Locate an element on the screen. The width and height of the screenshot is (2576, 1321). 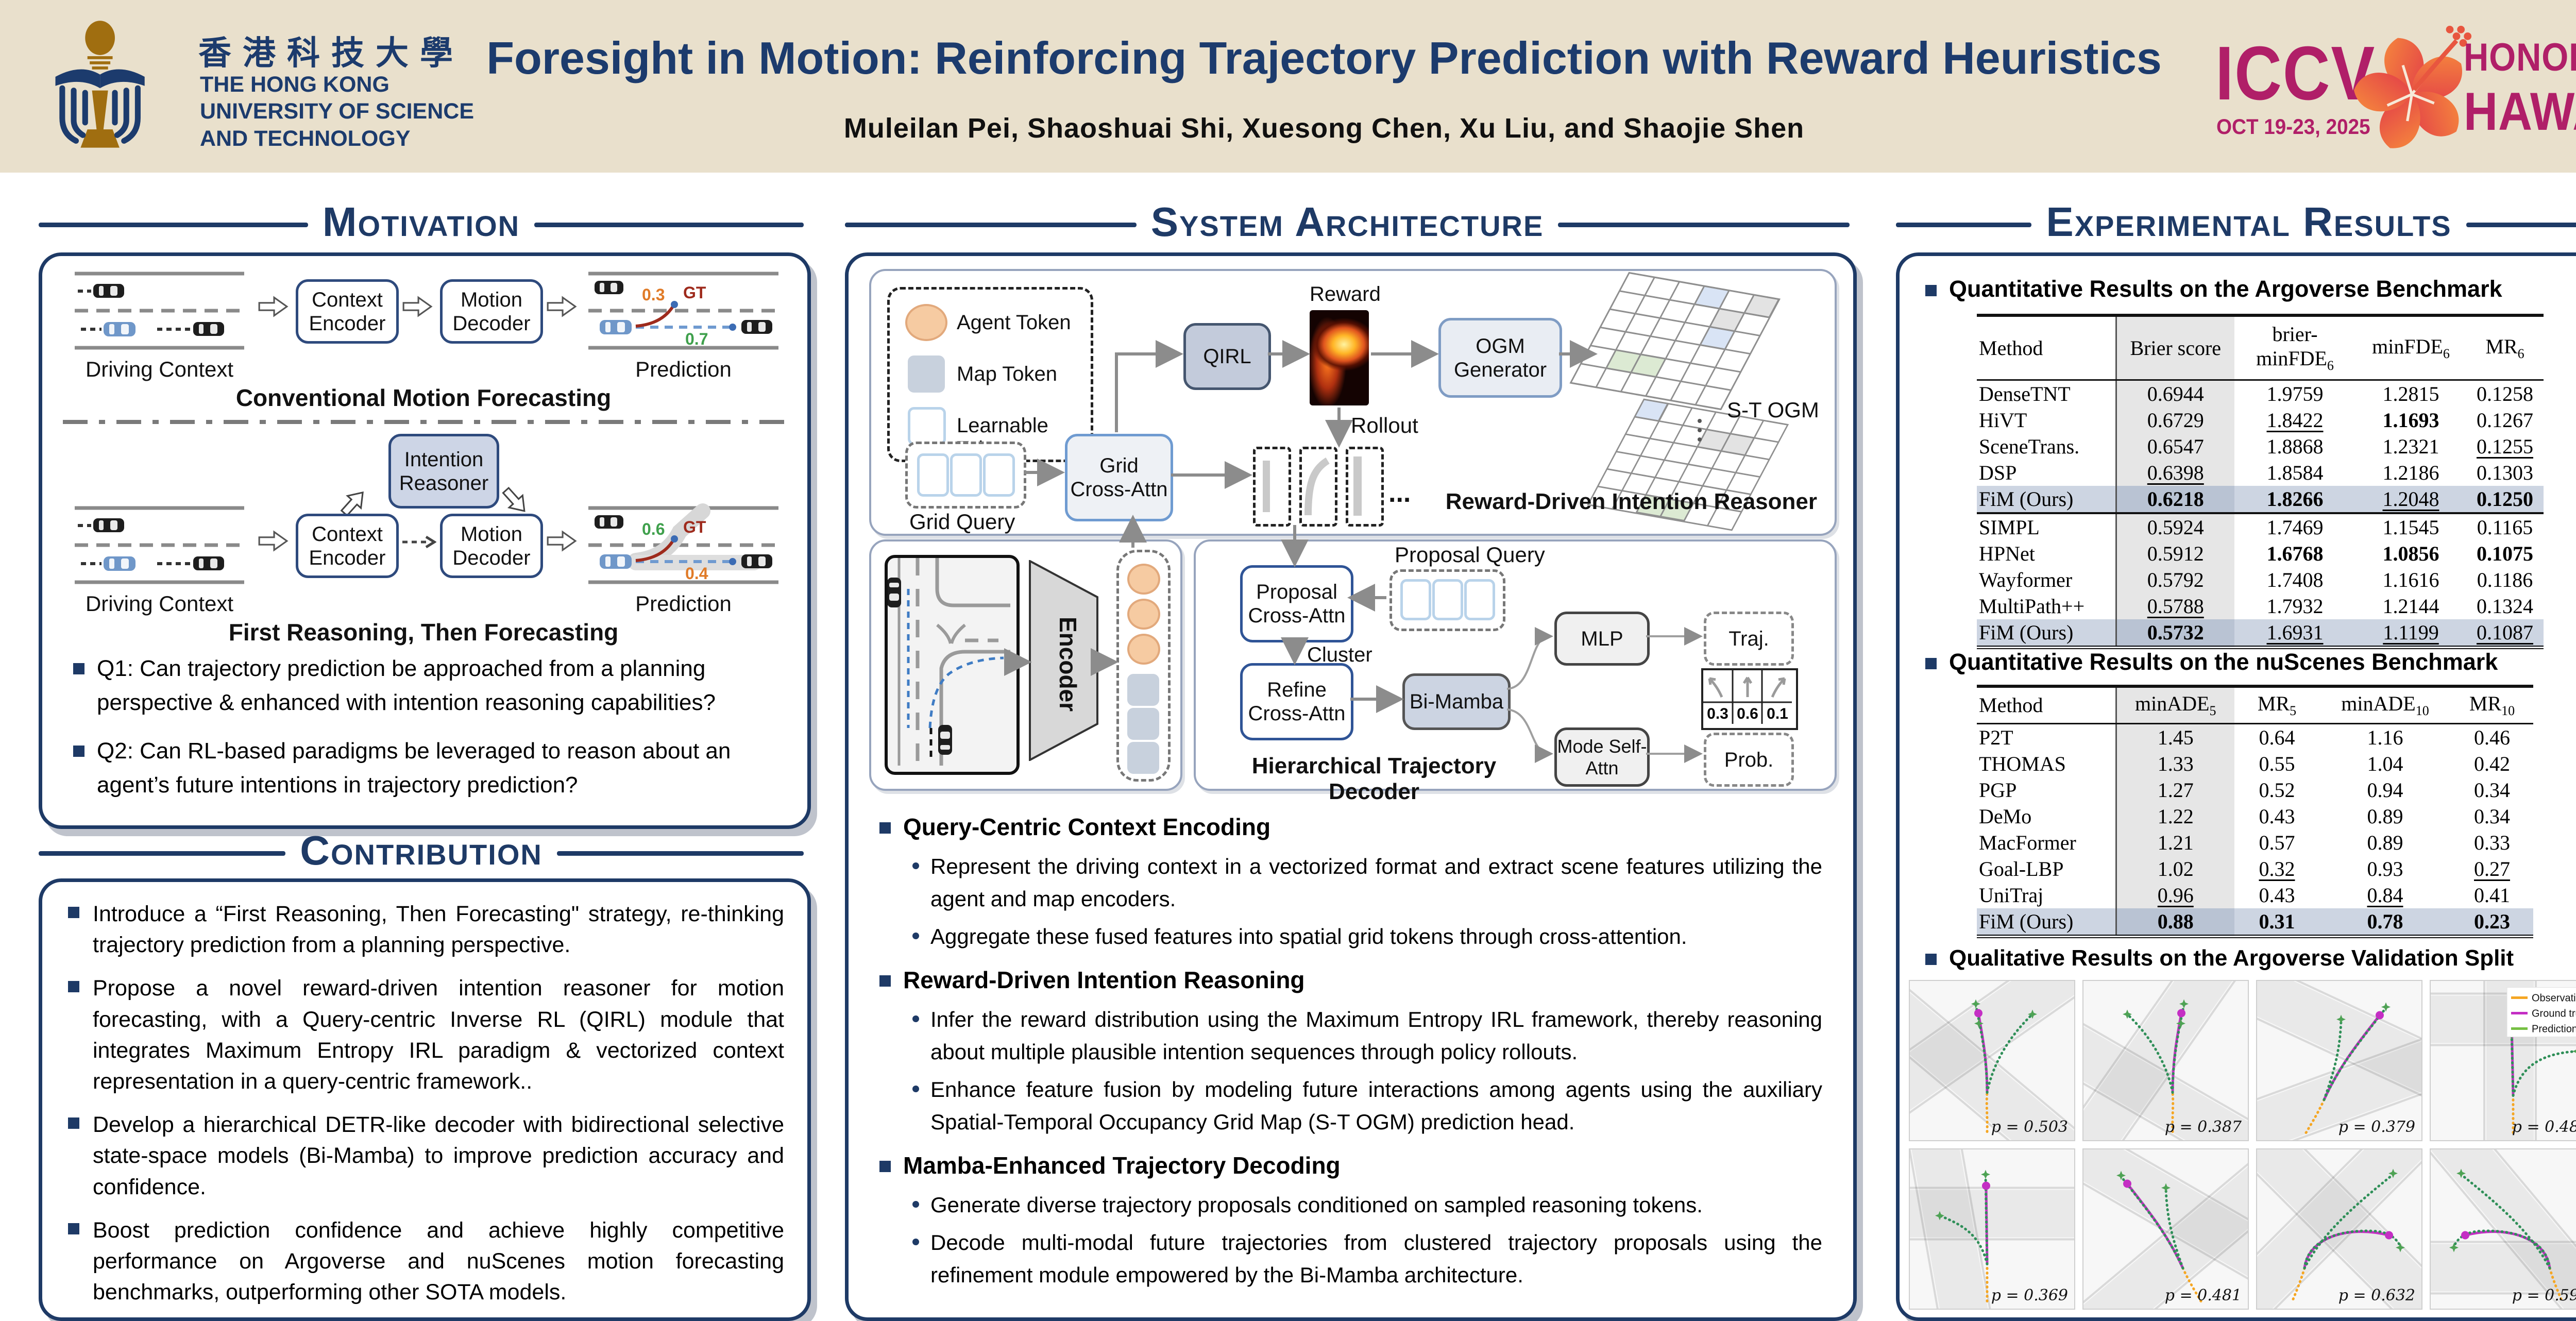
iccv-logo-text: ICCV is located at coordinates (2295, 73).